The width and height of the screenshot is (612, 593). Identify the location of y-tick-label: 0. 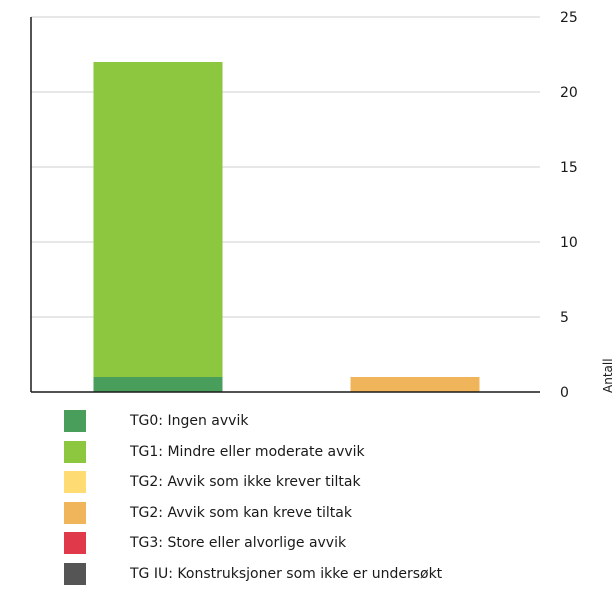
(564, 392).